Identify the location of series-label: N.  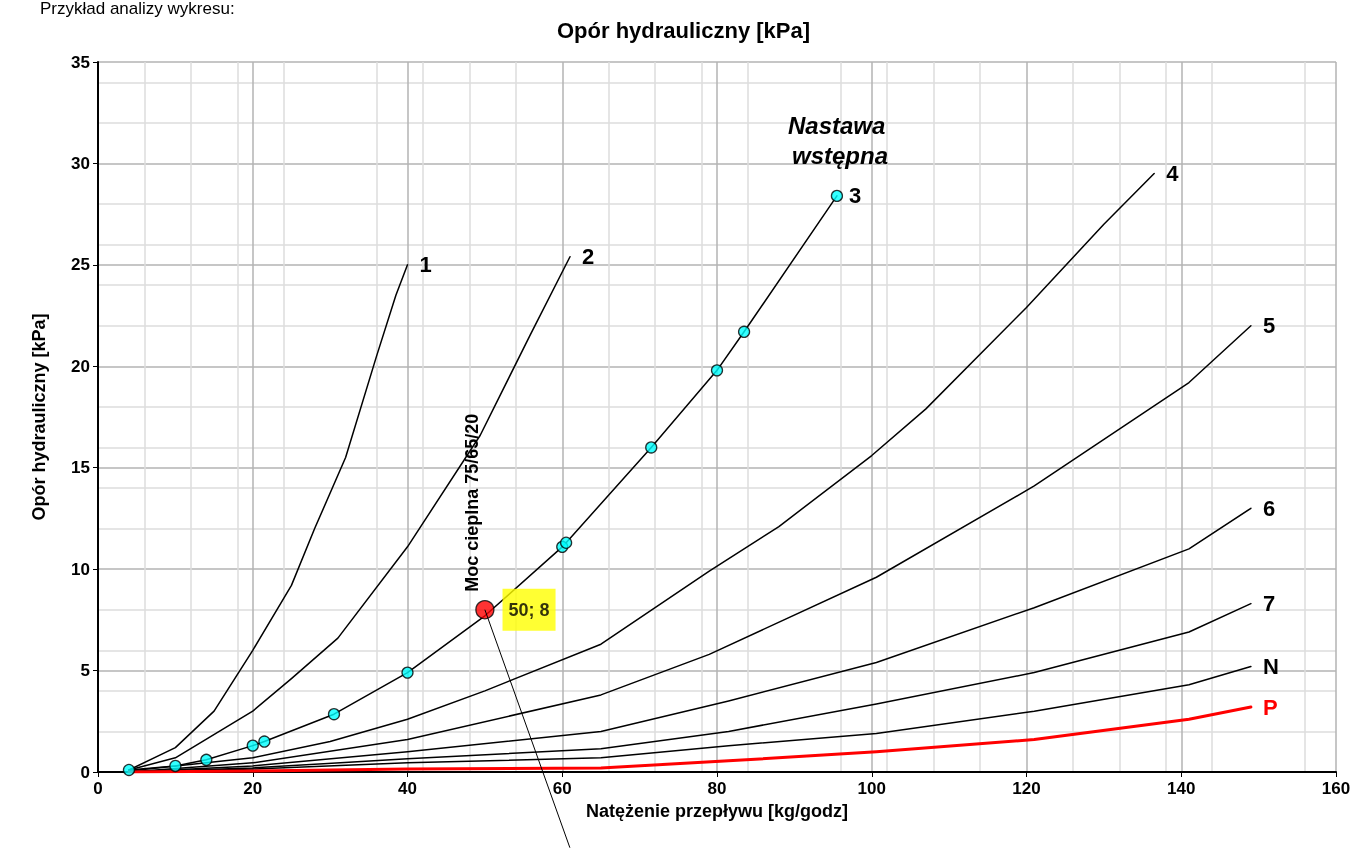
(1270, 667).